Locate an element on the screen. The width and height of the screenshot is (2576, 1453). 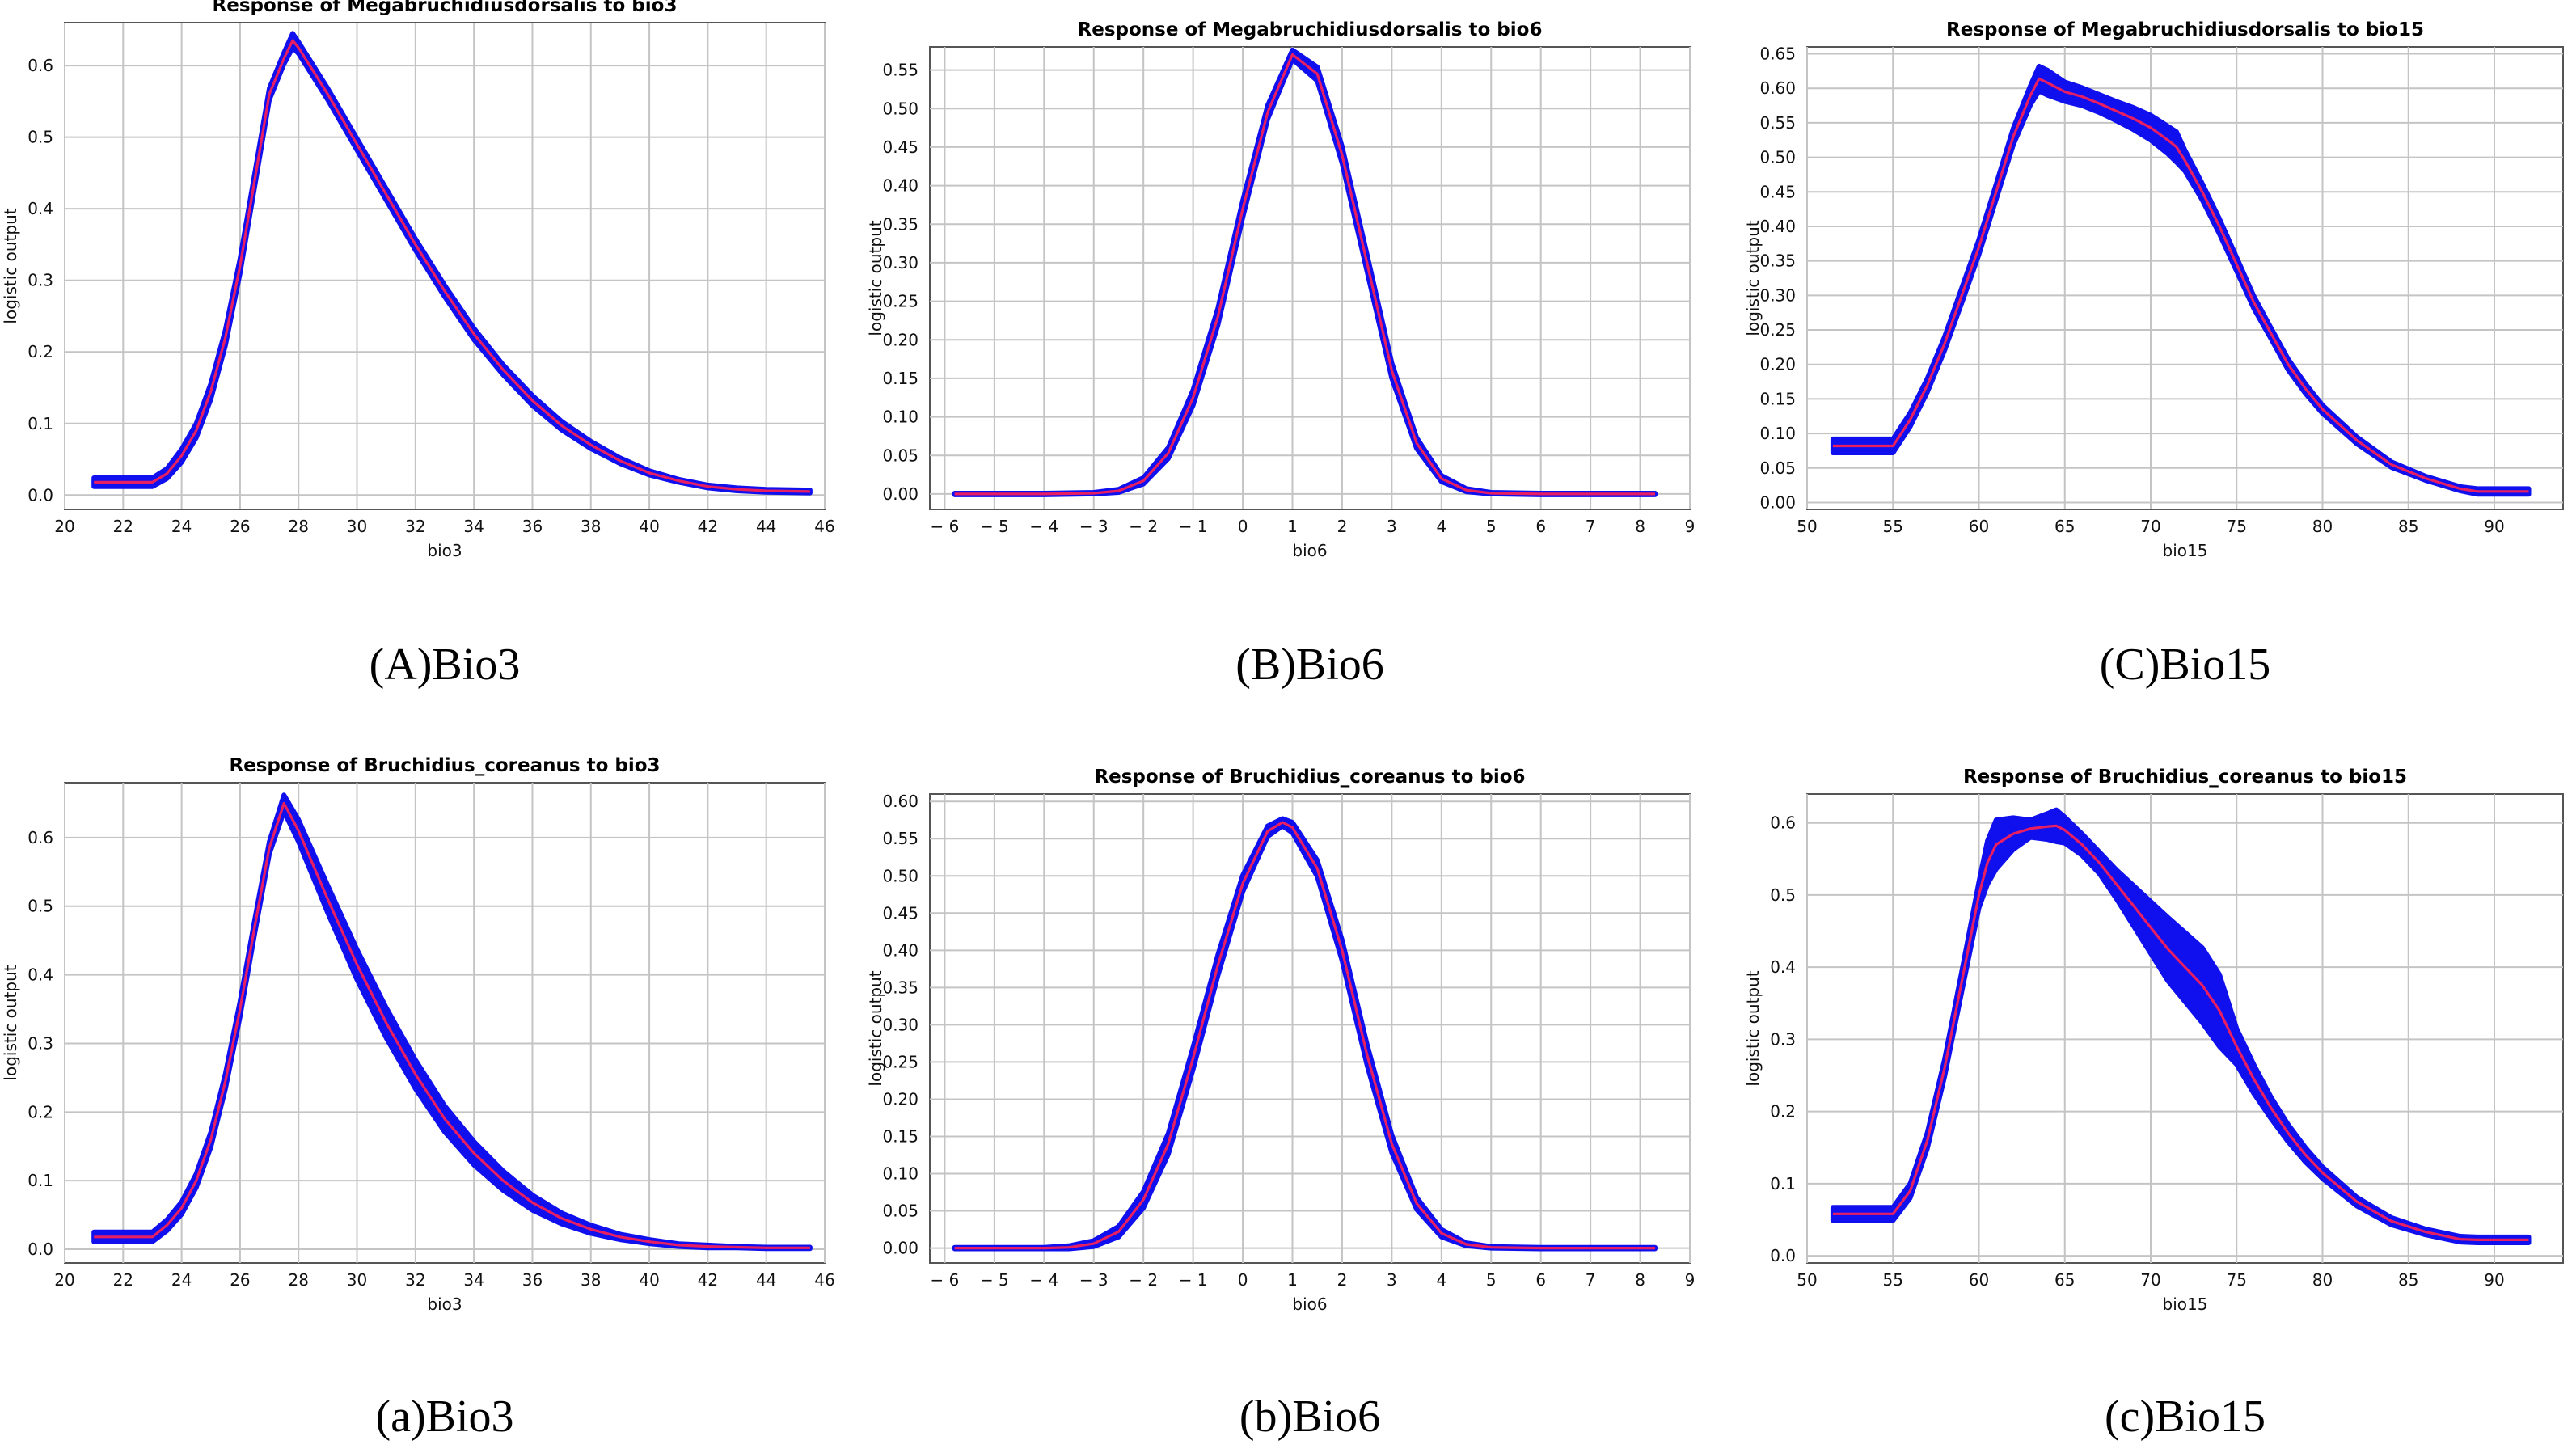
x-tick-label: 46 is located at coordinates (824, 1280).